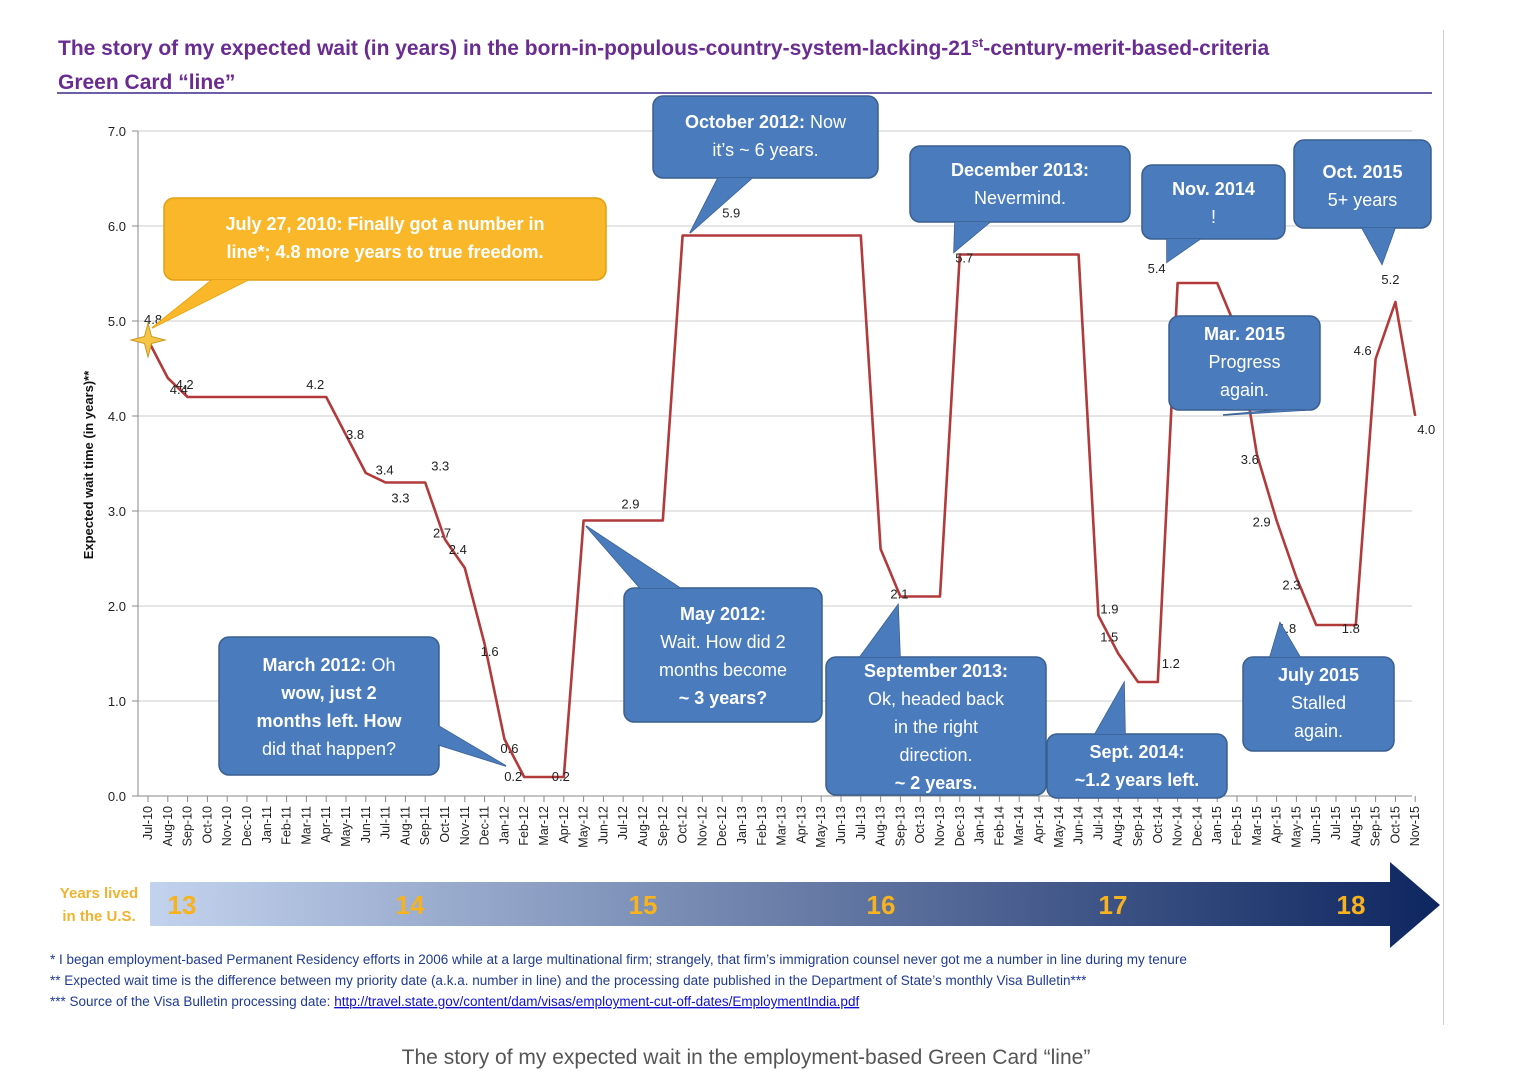 This screenshot has width=1536, height=1085. Describe the element at coordinates (1318, 686) in the screenshot. I see `callout-jul2015: July 2015 Stalled again.` at that location.